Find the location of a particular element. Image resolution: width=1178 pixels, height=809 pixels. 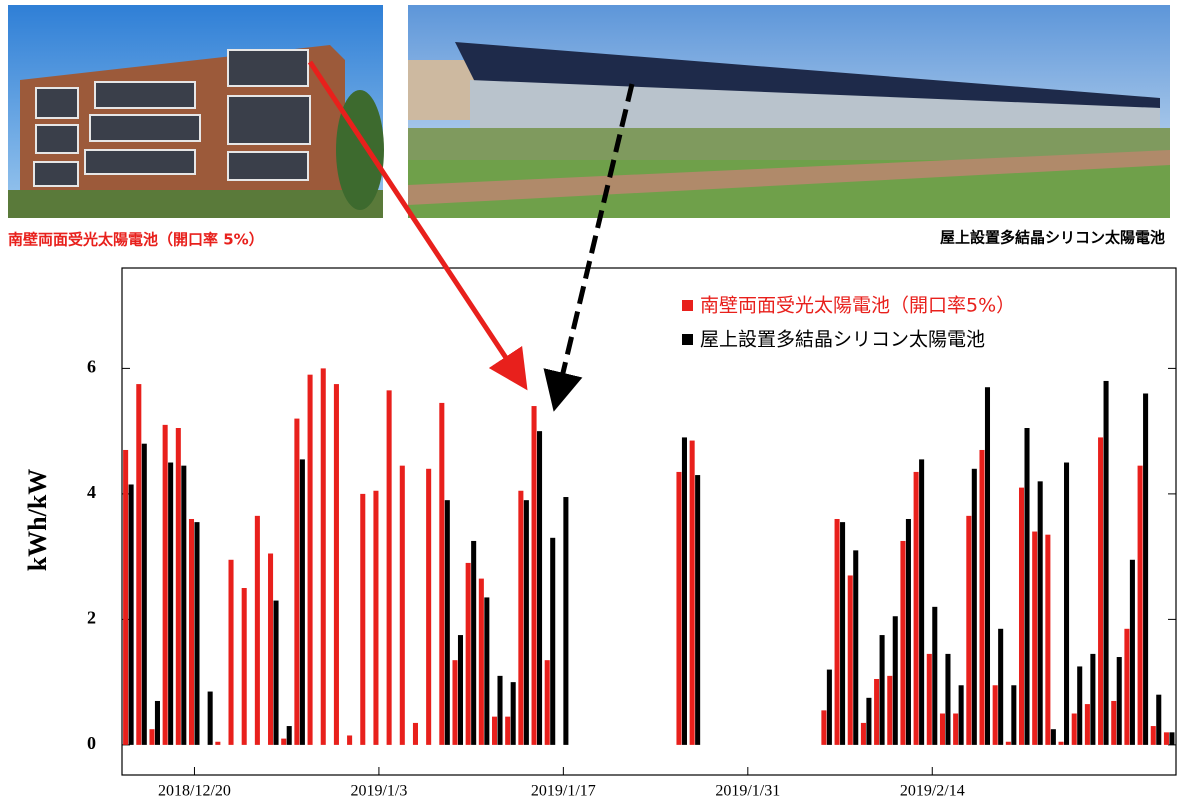

x-tick-label: 2018/12/20 is located at coordinates (194, 791).